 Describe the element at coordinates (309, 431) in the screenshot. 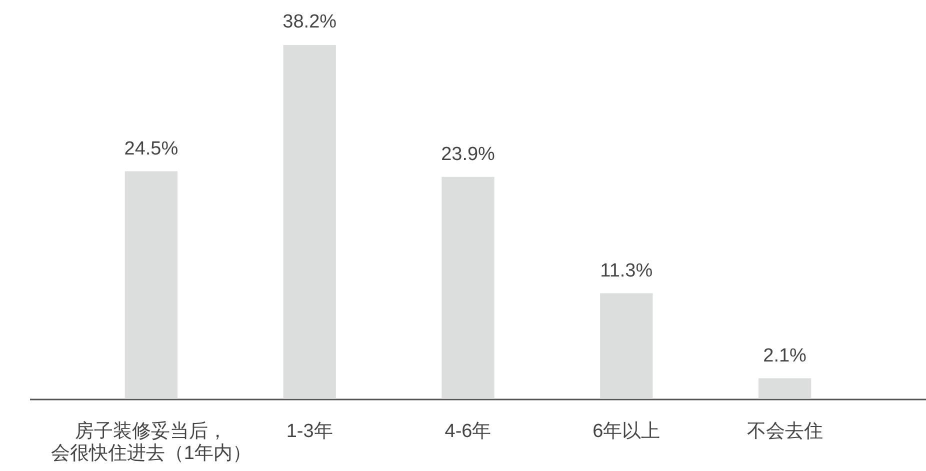

I see `x-tick-label: 1-3年` at that location.